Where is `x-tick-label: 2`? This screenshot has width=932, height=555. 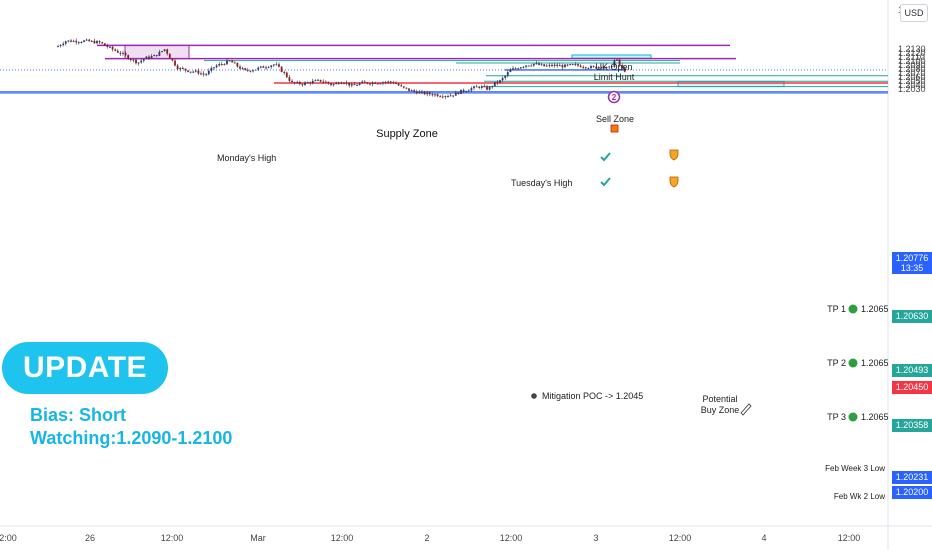
x-tick-label: 2 is located at coordinates (426, 538).